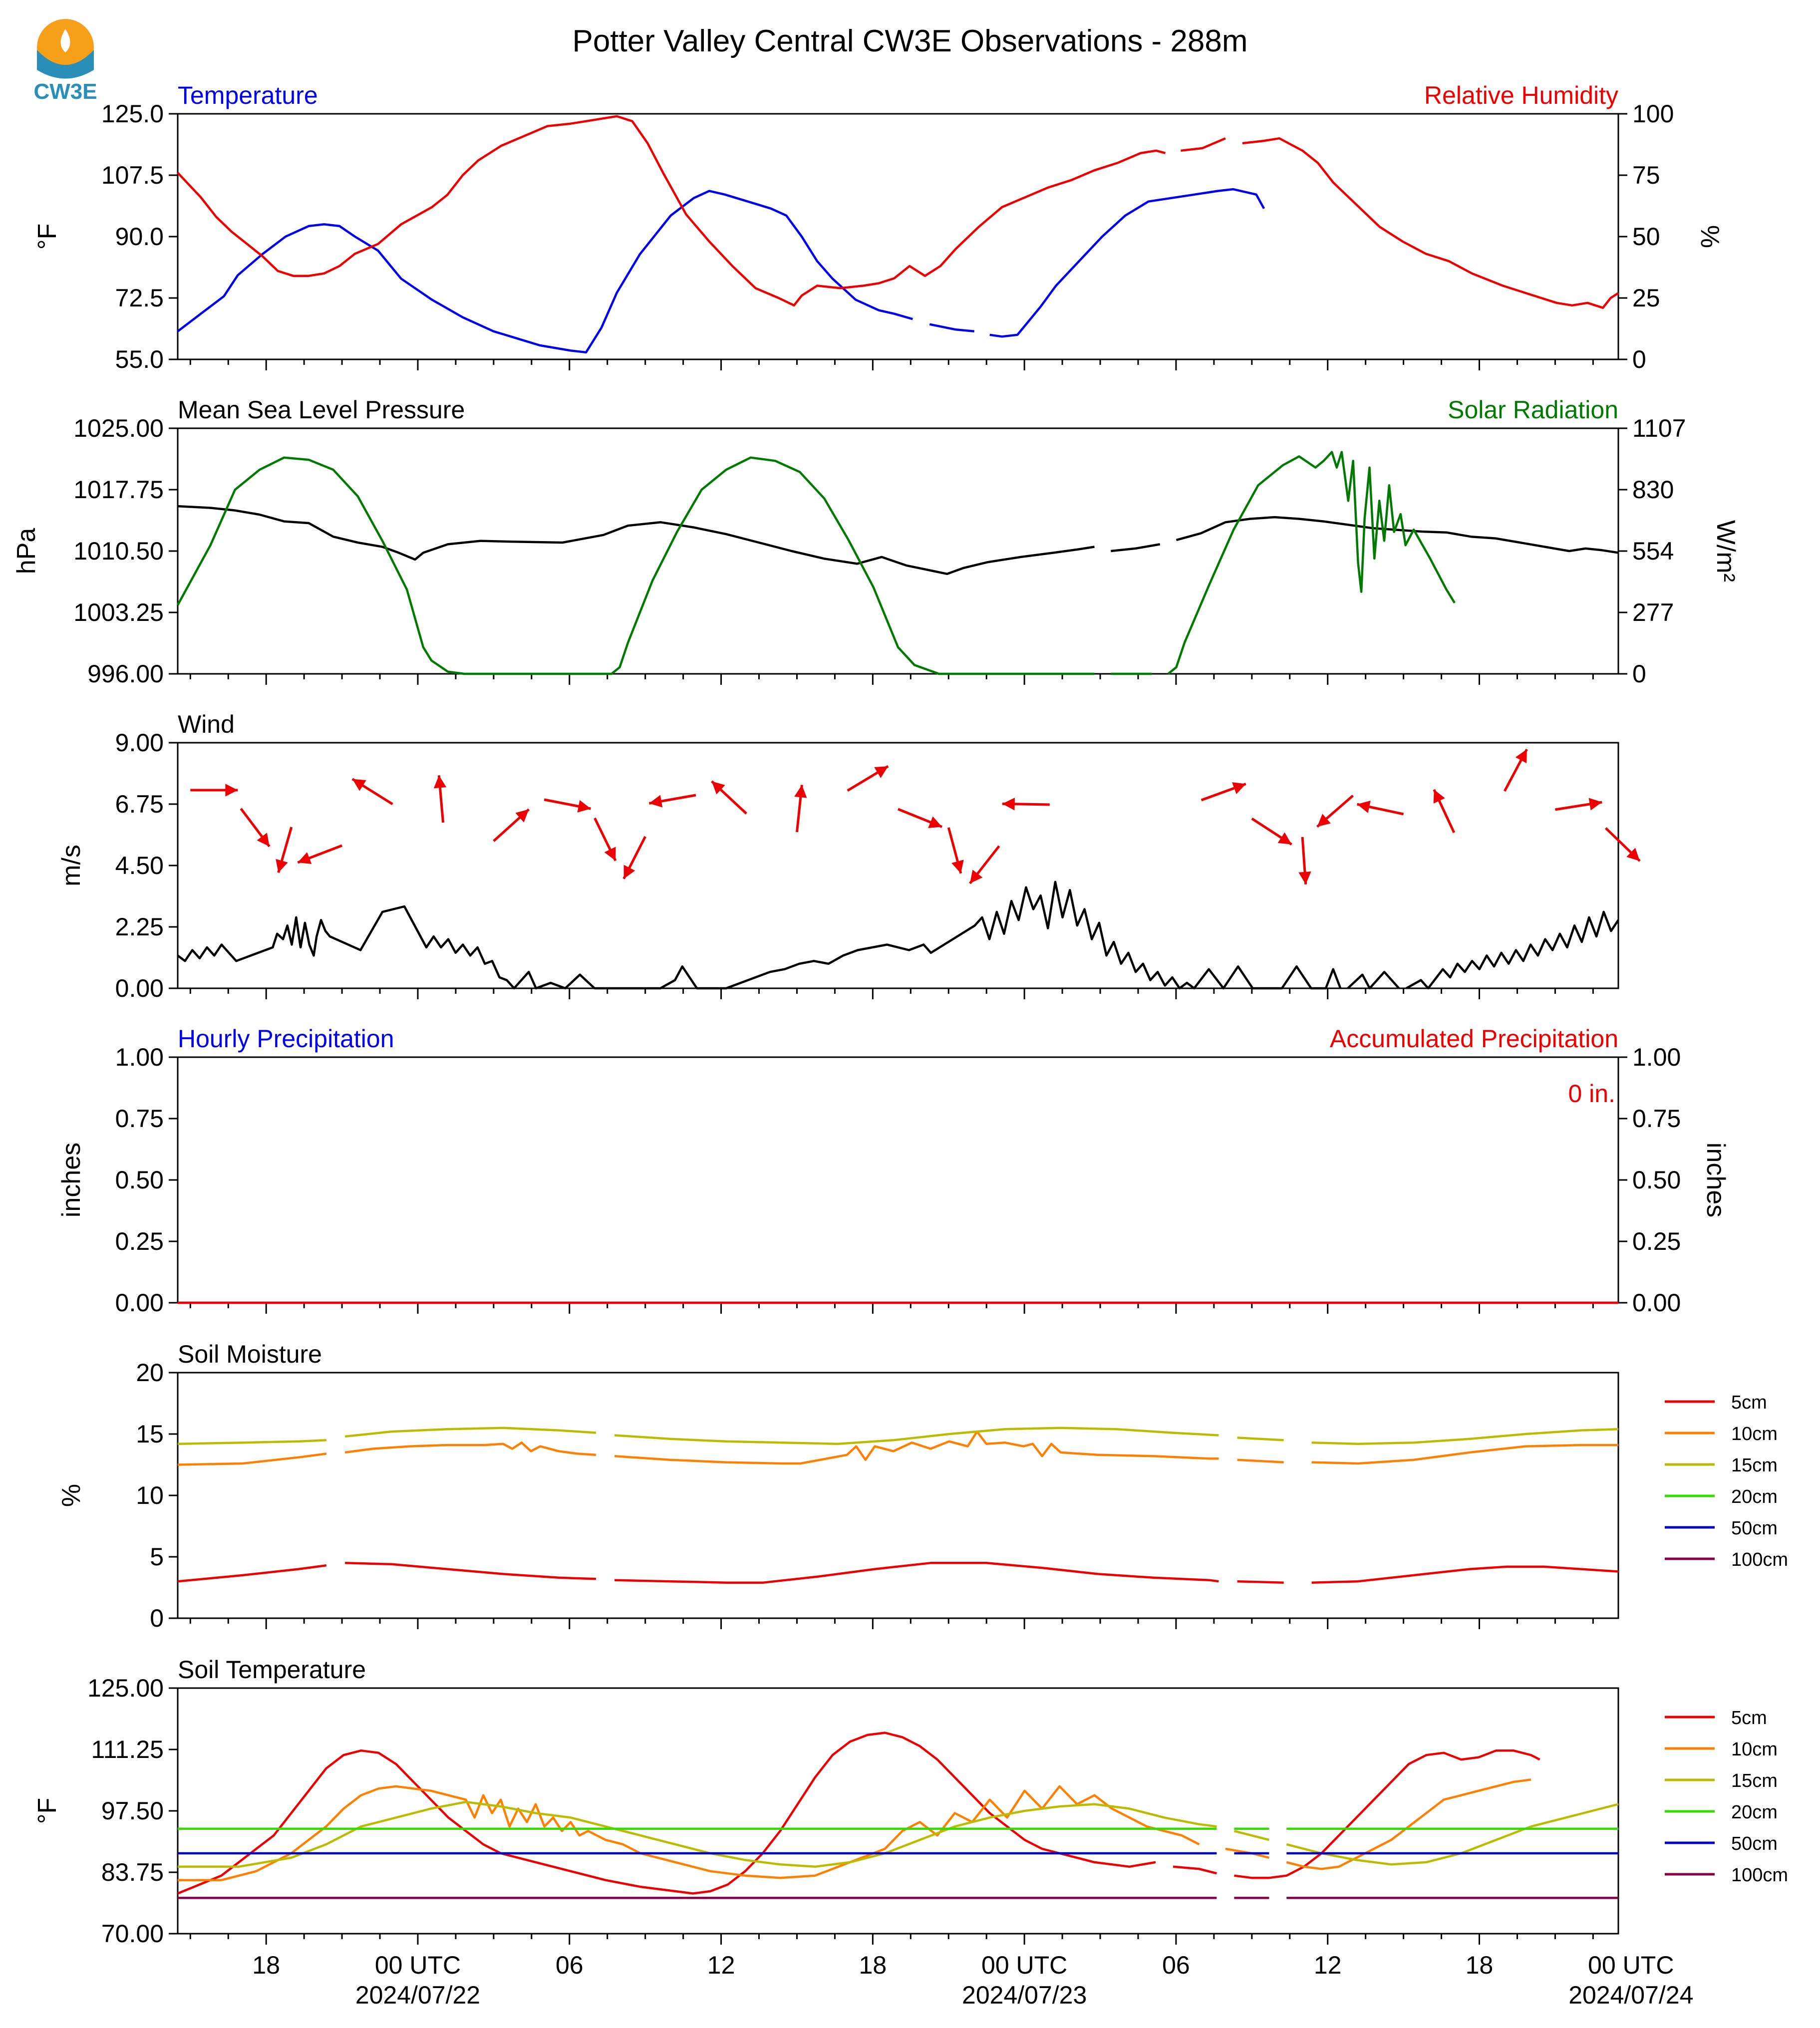  I want to click on ytick-label-left: 125.0, so click(132, 114).